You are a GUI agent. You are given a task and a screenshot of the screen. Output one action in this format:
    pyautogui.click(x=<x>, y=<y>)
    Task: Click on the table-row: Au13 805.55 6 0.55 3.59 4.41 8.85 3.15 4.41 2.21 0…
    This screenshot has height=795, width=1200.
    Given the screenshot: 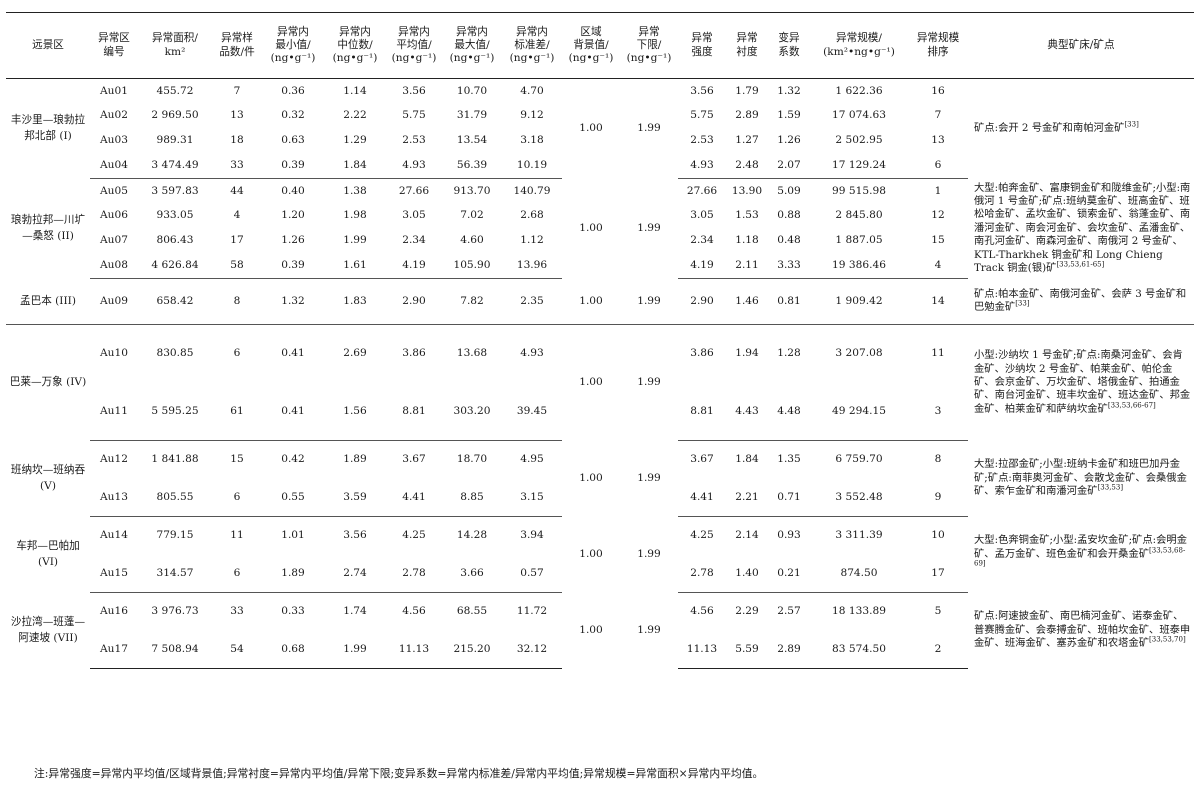 What is the action you would take?
    pyautogui.click(x=600, y=497)
    